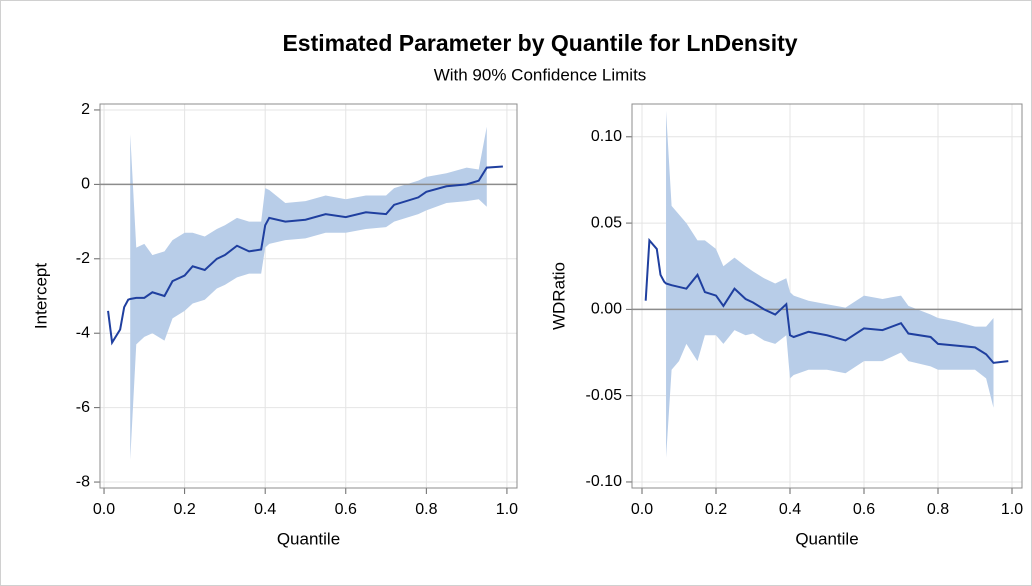 The width and height of the screenshot is (1032, 586). What do you see at coordinates (85, 184) in the screenshot?
I see `y-tick-label: 0` at bounding box center [85, 184].